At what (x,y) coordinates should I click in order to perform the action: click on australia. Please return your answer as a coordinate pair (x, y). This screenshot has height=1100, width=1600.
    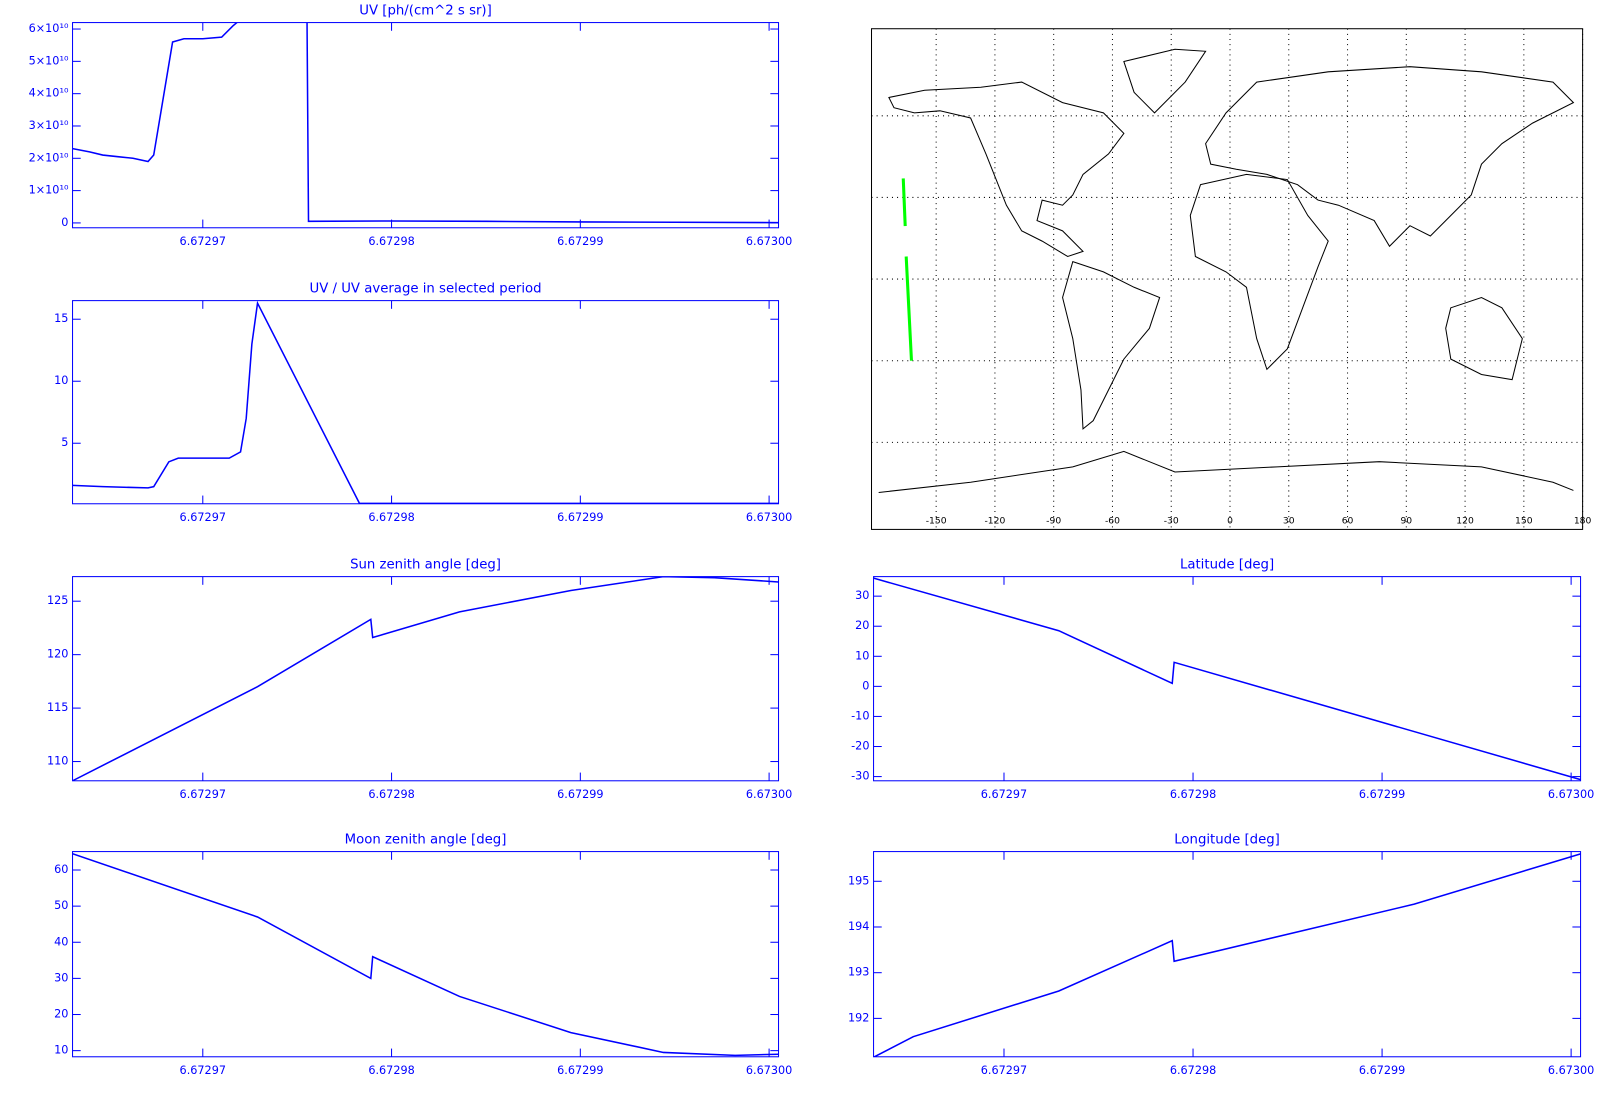
    Looking at the image, I should click on (1484, 338).